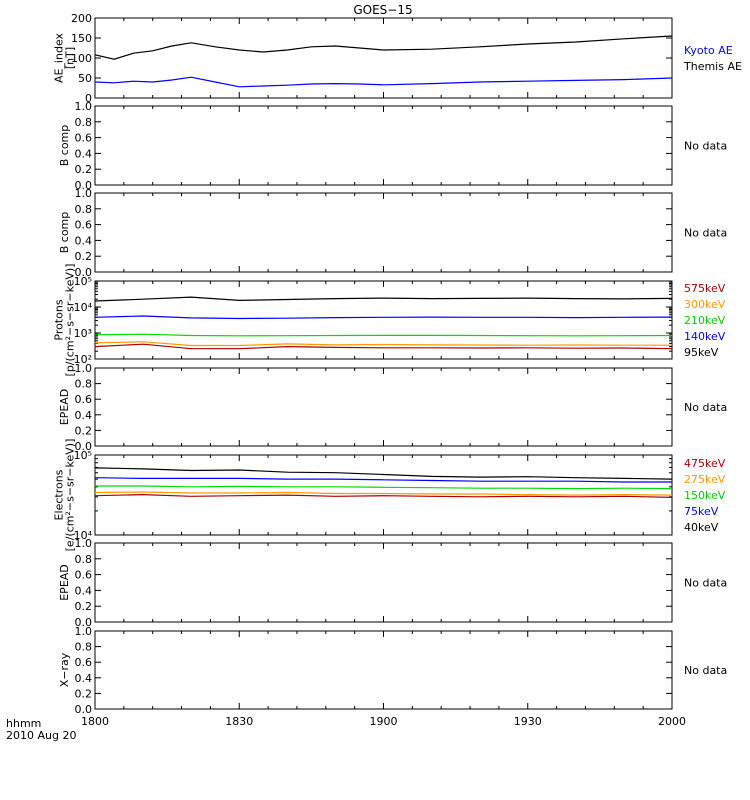  I want to click on x-tick-label: 2000, so click(672, 721).